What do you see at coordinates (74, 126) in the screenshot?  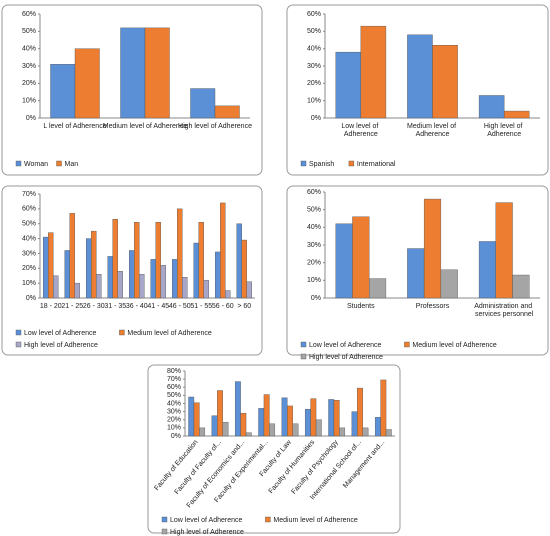 I see `x-tick-label: L level of Adherence` at bounding box center [74, 126].